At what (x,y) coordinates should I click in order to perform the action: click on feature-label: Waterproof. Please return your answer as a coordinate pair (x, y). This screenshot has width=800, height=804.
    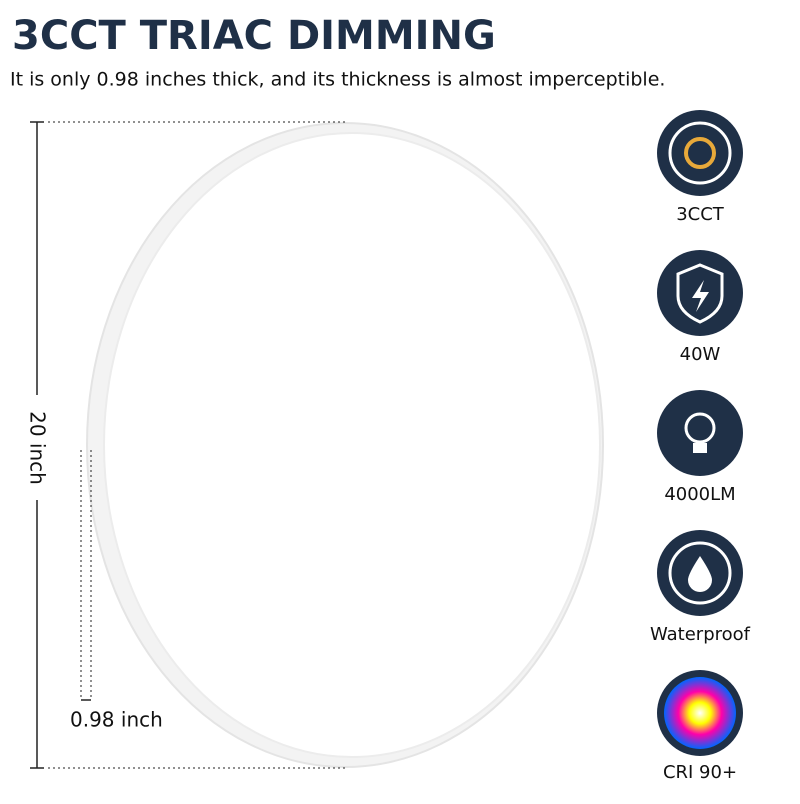
    Looking at the image, I should click on (700, 634).